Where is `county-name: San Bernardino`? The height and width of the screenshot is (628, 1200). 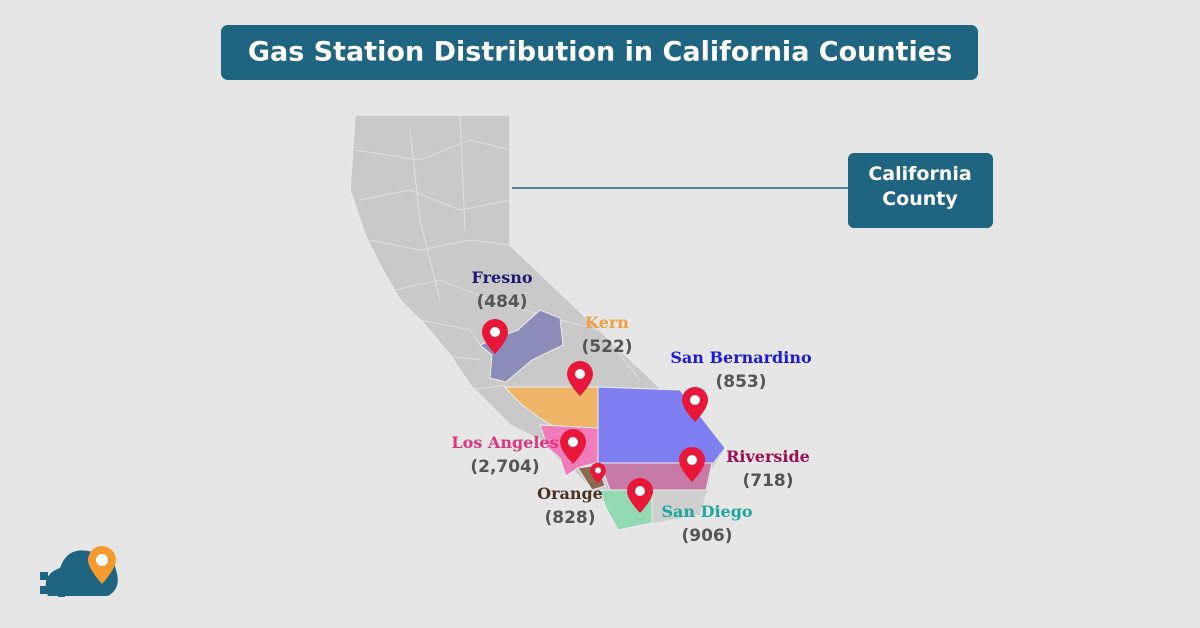 county-name: San Bernardino is located at coordinates (741, 357).